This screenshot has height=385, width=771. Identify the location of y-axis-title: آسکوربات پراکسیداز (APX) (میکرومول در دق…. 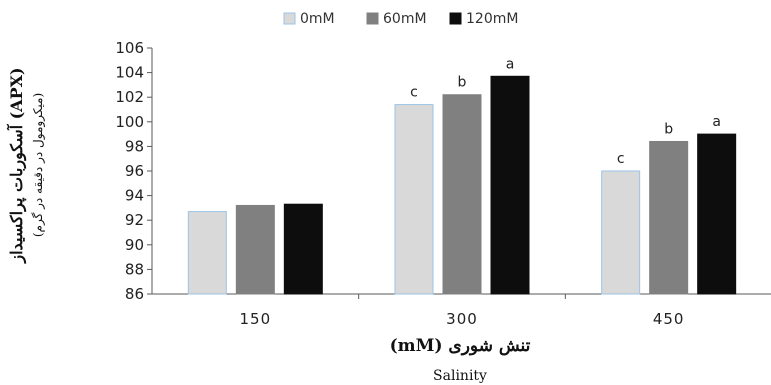
(25, 165).